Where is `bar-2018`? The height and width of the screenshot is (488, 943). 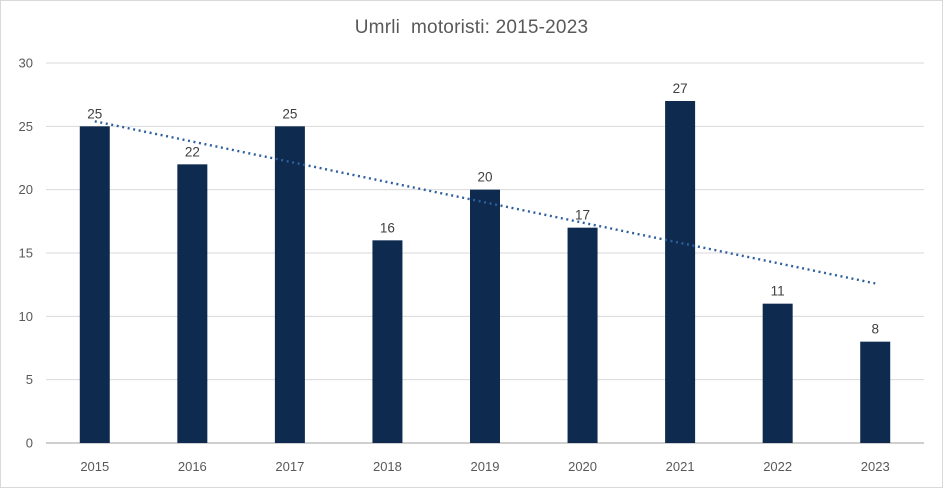
bar-2018 is located at coordinates (387, 341).